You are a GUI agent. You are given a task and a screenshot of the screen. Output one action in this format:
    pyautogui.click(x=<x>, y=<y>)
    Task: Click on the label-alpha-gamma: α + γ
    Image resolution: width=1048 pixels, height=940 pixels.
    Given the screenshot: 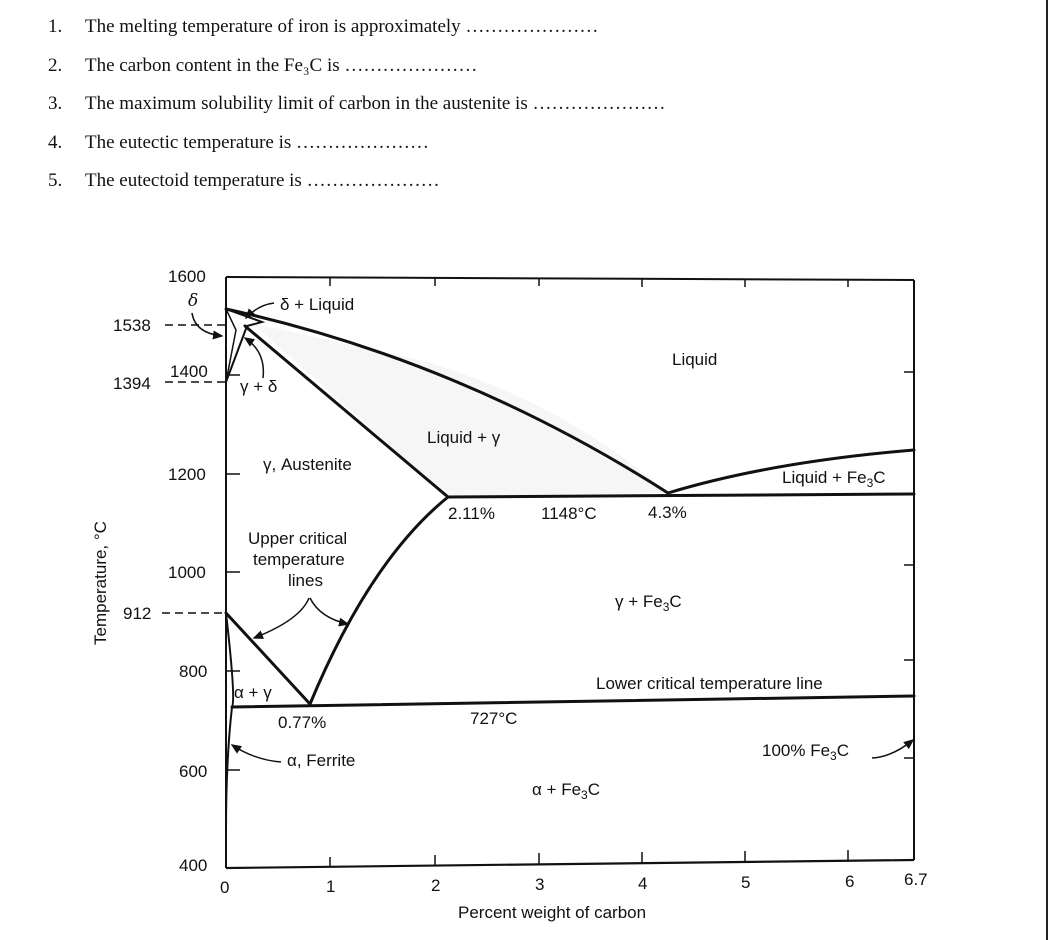 What is the action you would take?
    pyautogui.click(x=253, y=692)
    